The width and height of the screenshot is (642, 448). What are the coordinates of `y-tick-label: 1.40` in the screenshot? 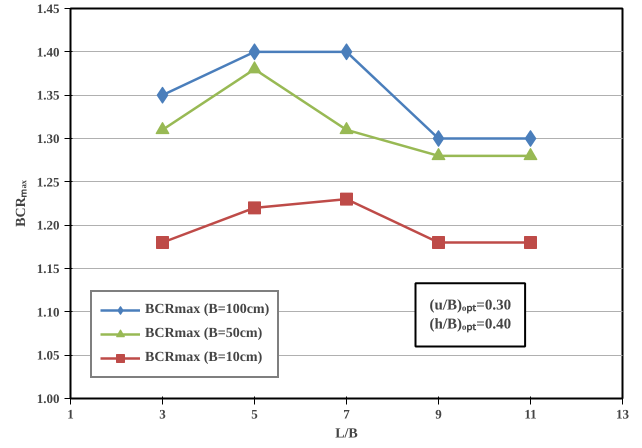 It's located at (48, 52).